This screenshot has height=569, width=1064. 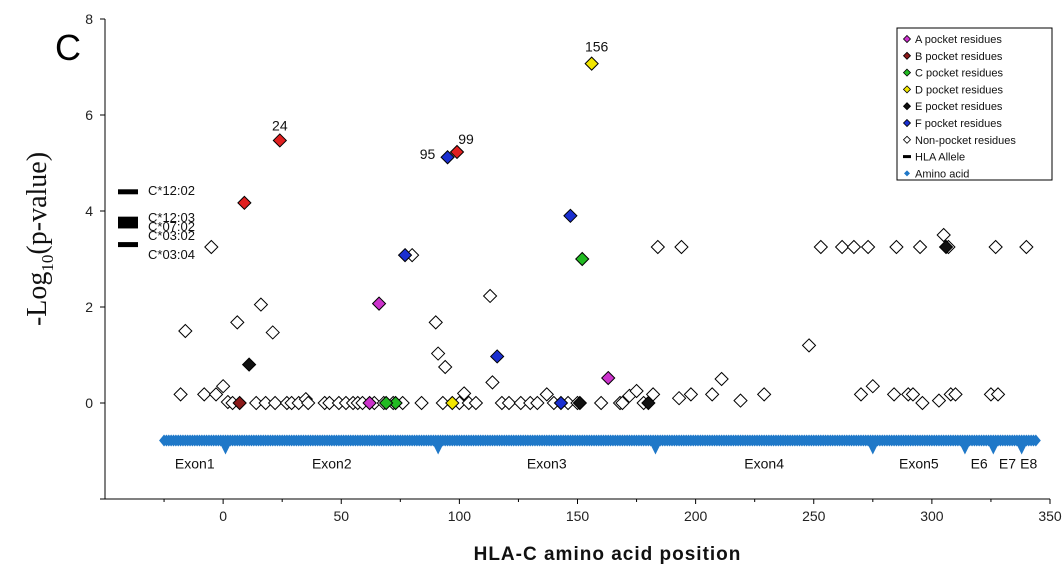 What do you see at coordinates (280, 125) in the screenshot?
I see `point-annotation: 24` at bounding box center [280, 125].